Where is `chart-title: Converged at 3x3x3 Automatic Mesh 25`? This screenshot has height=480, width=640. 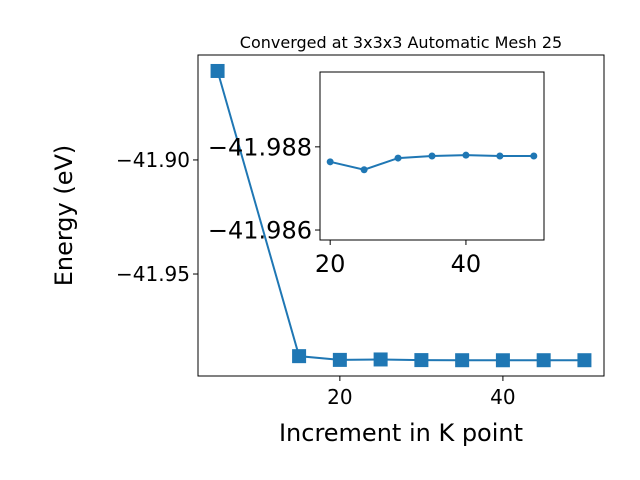 chart-title: Converged at 3x3x3 Automatic Mesh 25 is located at coordinates (401, 42).